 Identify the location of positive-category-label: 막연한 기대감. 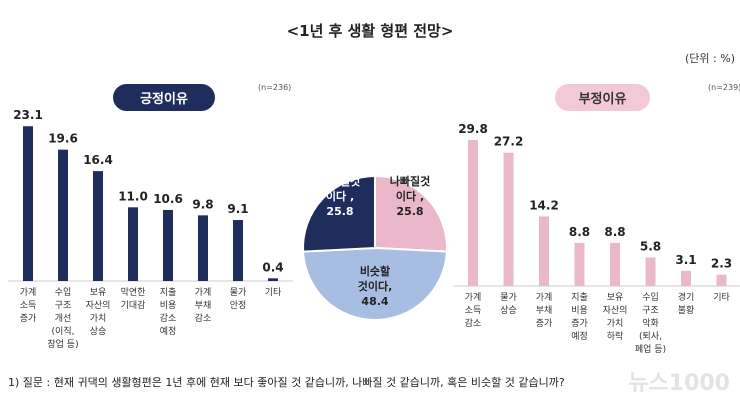
(133, 299).